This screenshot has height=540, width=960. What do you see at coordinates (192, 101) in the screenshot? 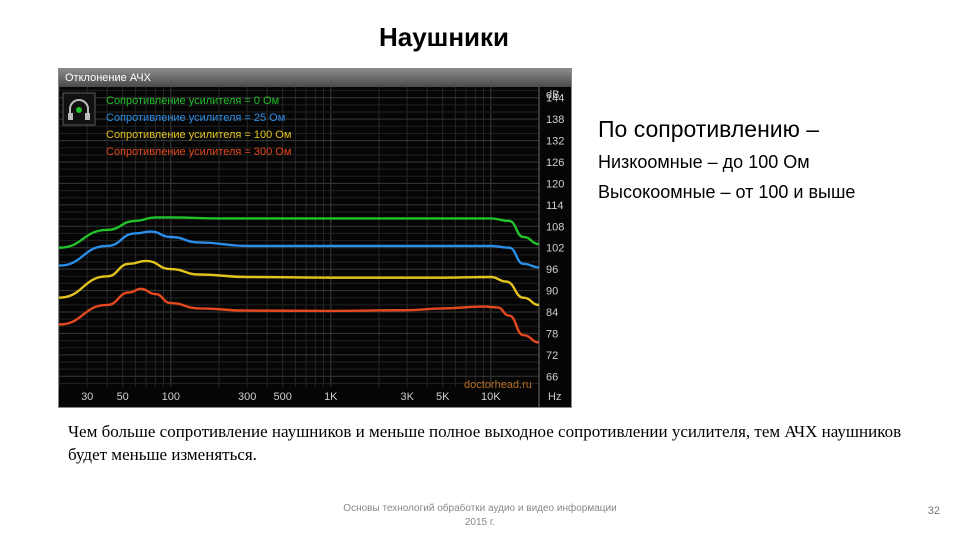
I see `legend-entry-0: Сопротивление усилителя = 0 Ом` at bounding box center [192, 101].